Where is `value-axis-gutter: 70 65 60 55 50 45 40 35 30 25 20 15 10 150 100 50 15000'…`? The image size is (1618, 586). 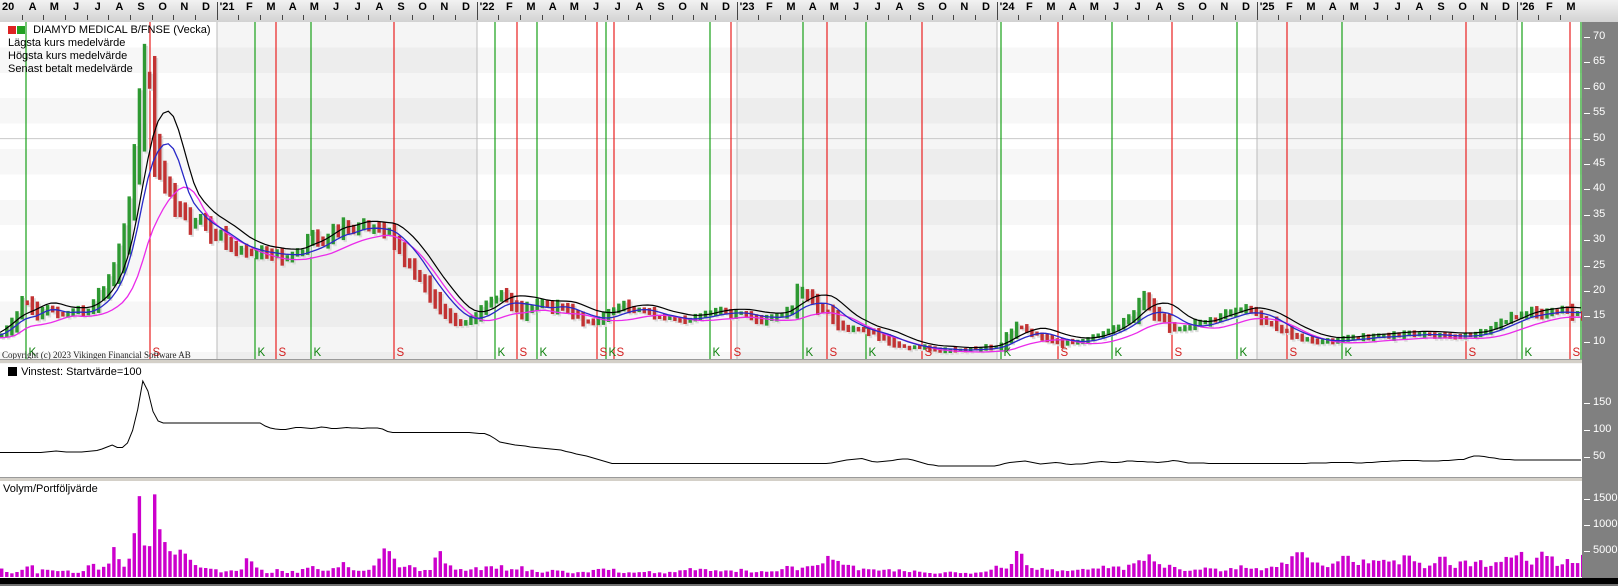
value-axis-gutter: 70 65 60 55 50 45 40 35 30 25 20 15 10 150 100 50 15000'… is located at coordinates (1600, 300).